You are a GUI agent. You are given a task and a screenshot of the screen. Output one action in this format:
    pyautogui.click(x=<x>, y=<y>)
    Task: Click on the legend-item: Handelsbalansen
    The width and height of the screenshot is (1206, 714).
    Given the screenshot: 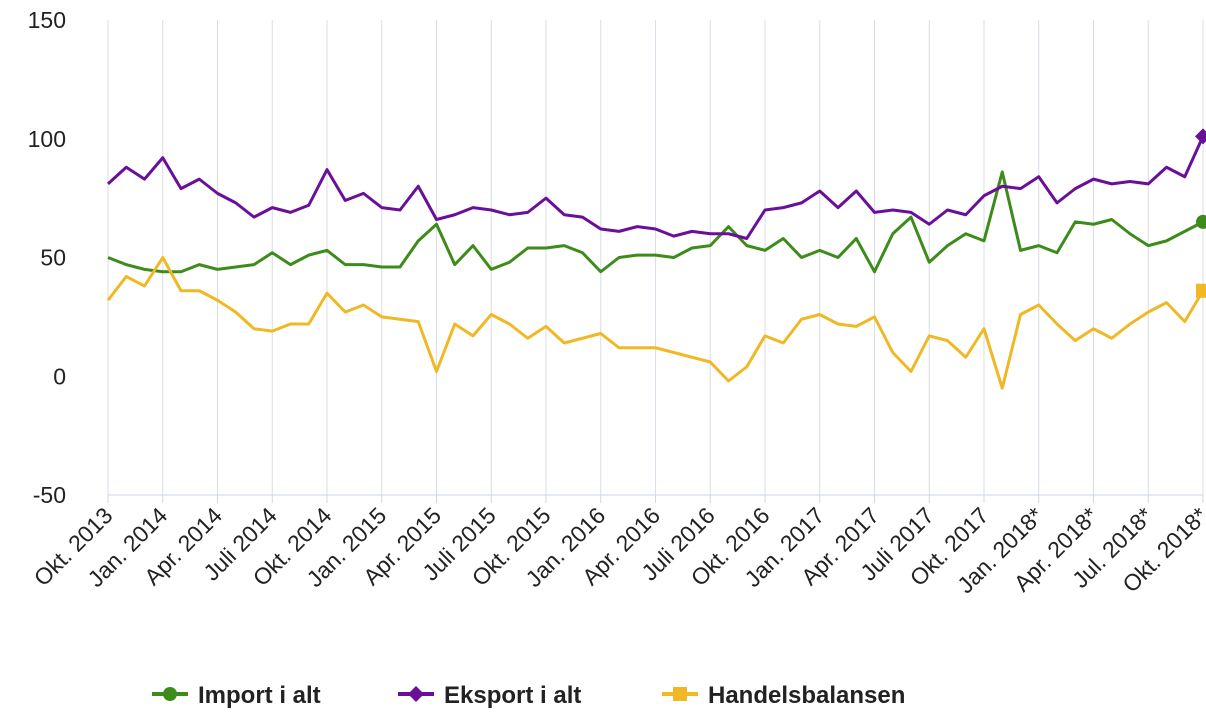 What is the action you would take?
    pyautogui.click(x=783, y=695)
    